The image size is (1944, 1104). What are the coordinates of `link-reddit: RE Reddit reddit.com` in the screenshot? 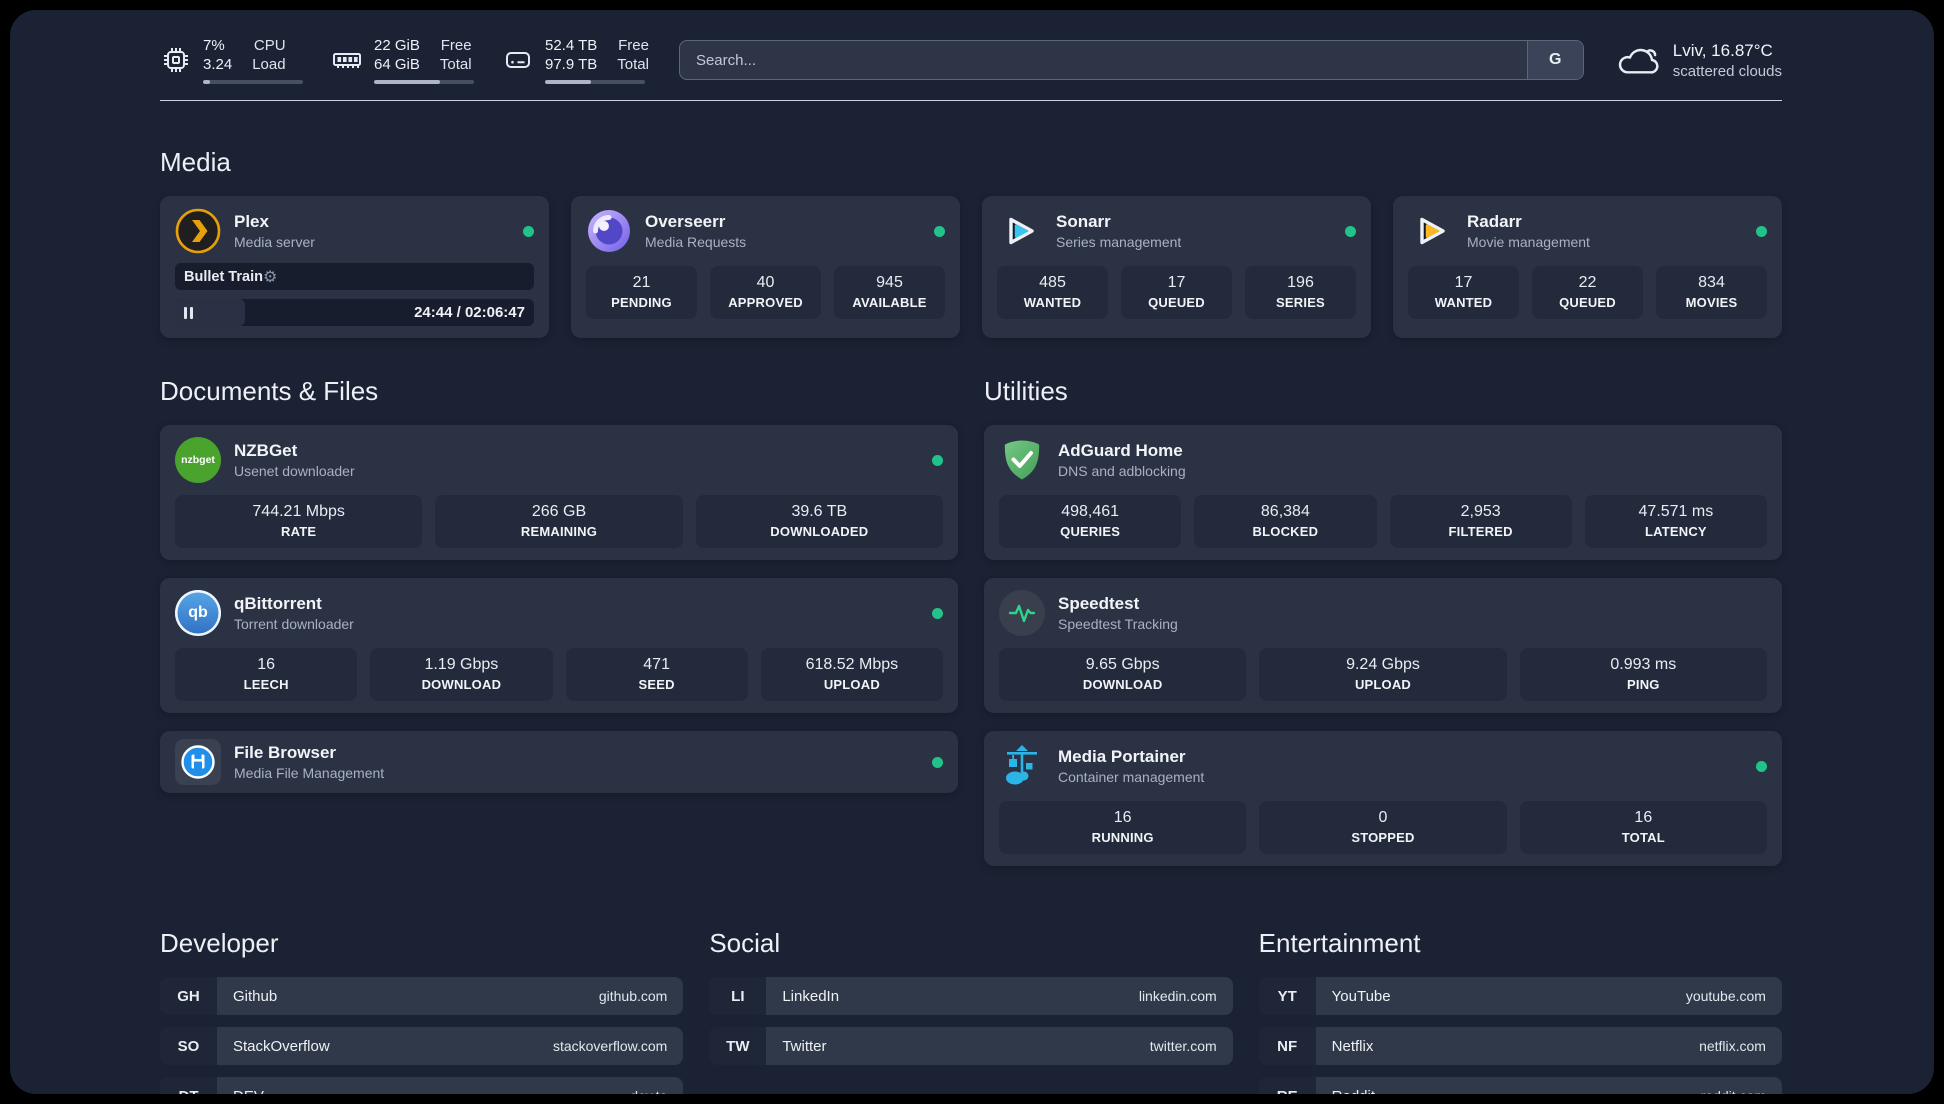 It's located at (1520, 1085).